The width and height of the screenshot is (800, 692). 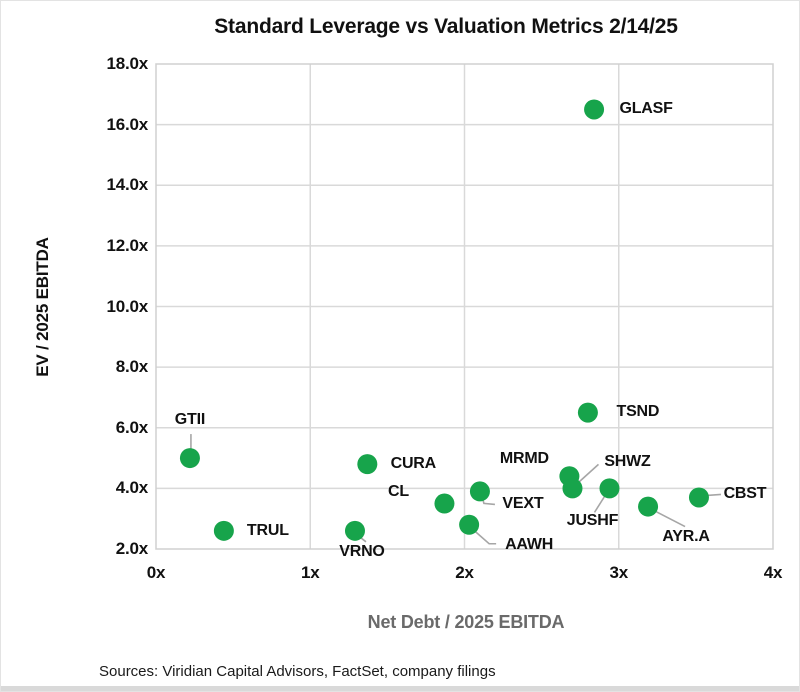 I want to click on point-label-shwz: SHWZ, so click(x=627, y=462).